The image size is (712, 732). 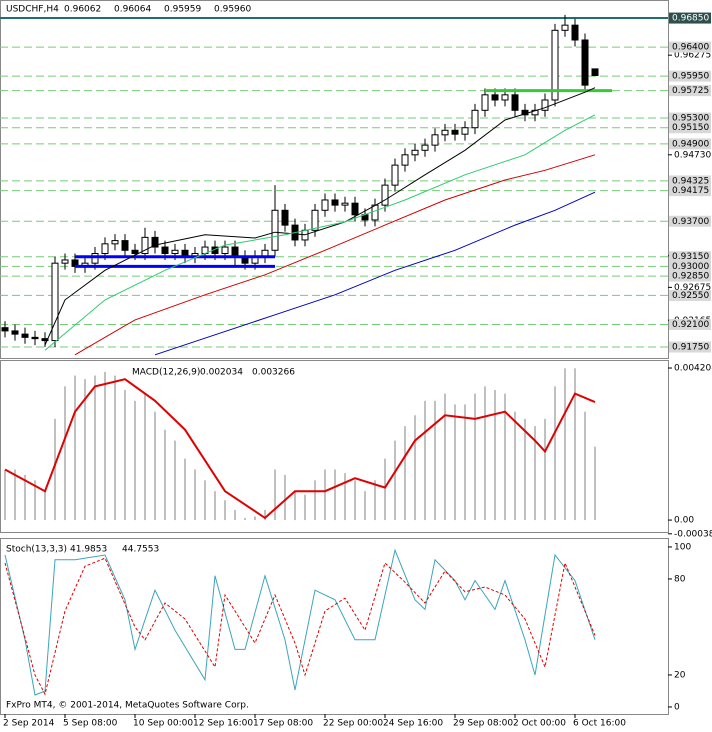 What do you see at coordinates (692, 288) in the screenshot?
I see `y-tick-label: 0.92675` at bounding box center [692, 288].